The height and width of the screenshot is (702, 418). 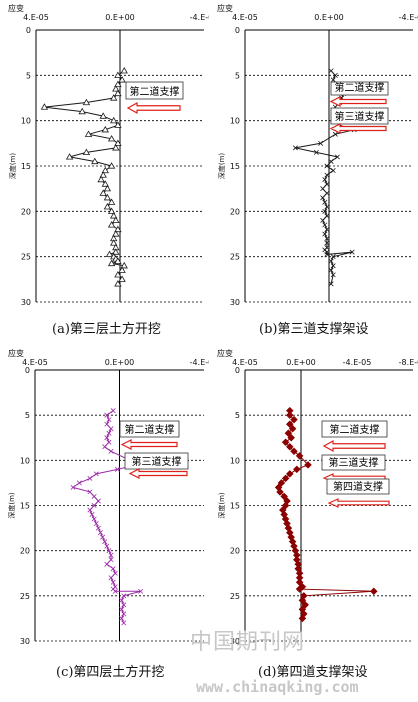 I want to click on caption-a: (a)第三层土方开挖, so click(x=106, y=329).